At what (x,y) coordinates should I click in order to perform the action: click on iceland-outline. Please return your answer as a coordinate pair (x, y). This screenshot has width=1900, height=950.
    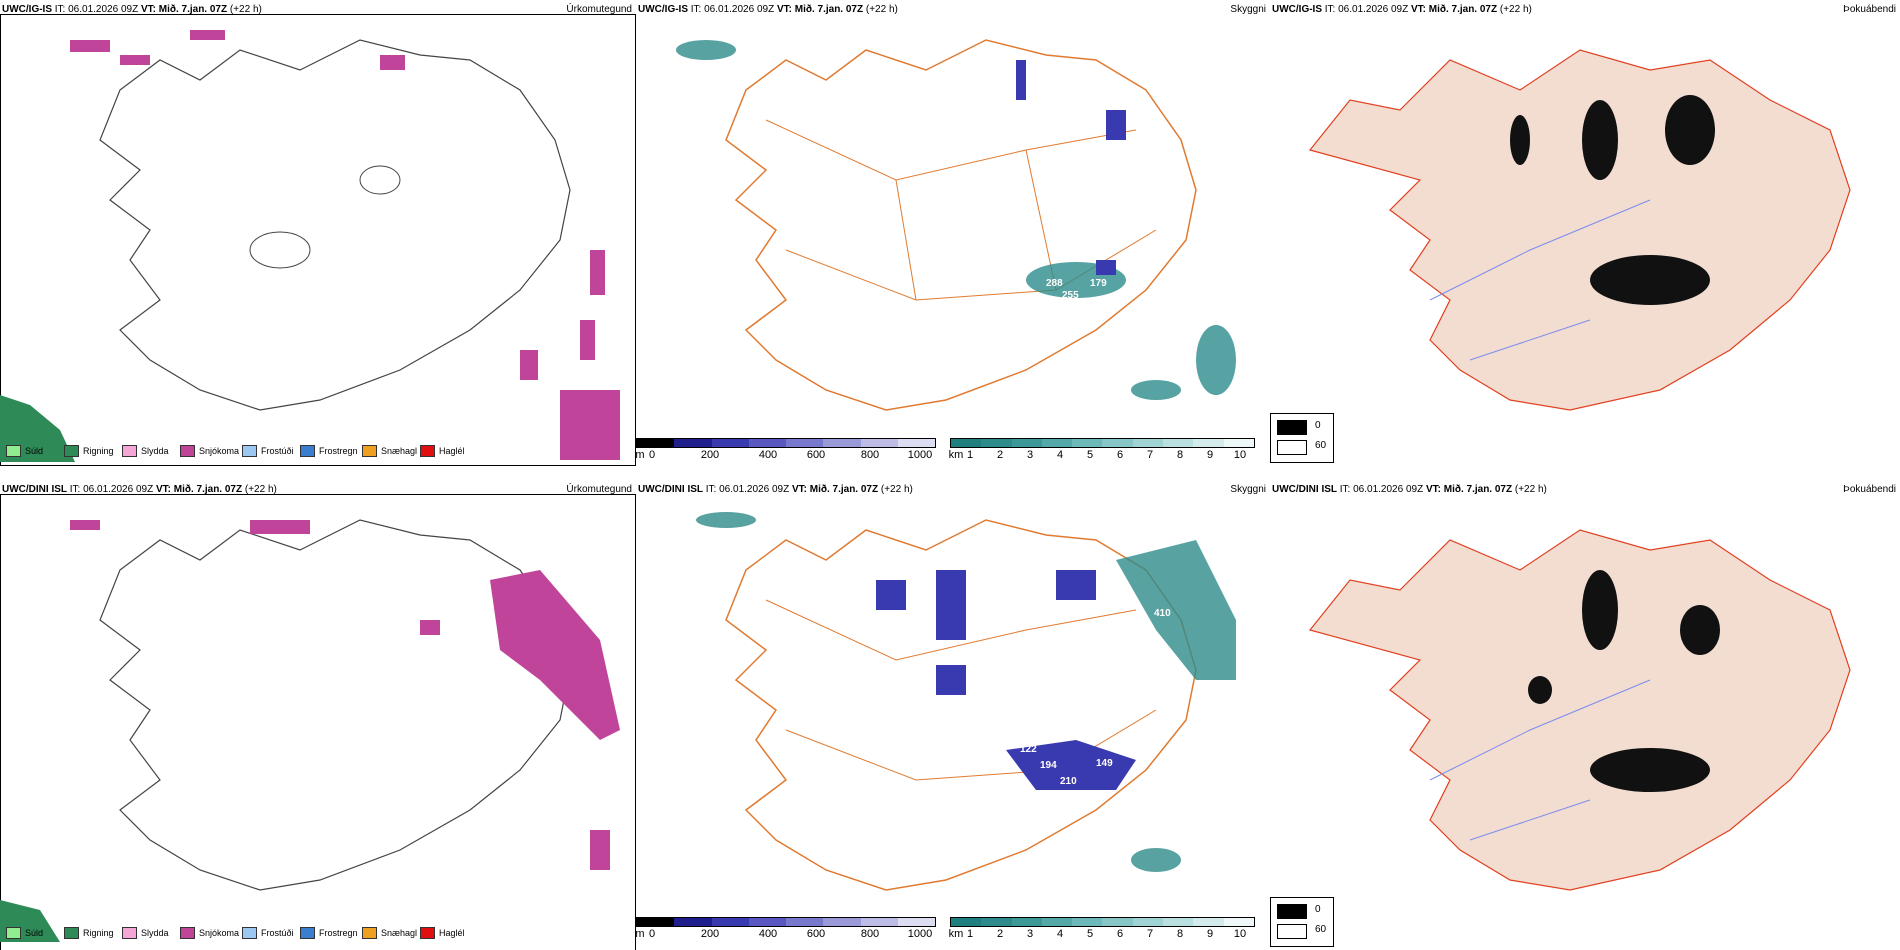
    Looking at the image, I should click on (335, 225).